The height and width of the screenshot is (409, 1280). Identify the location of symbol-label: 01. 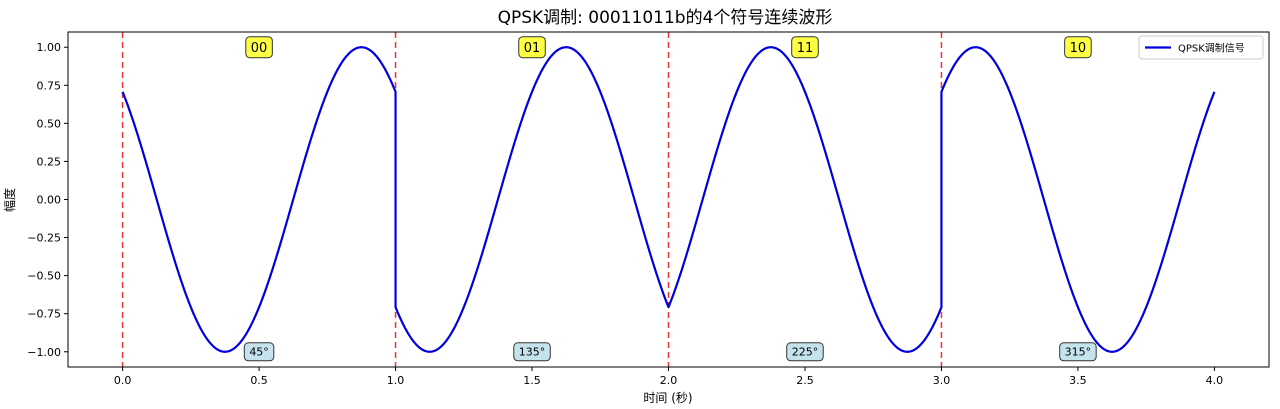
(532, 48).